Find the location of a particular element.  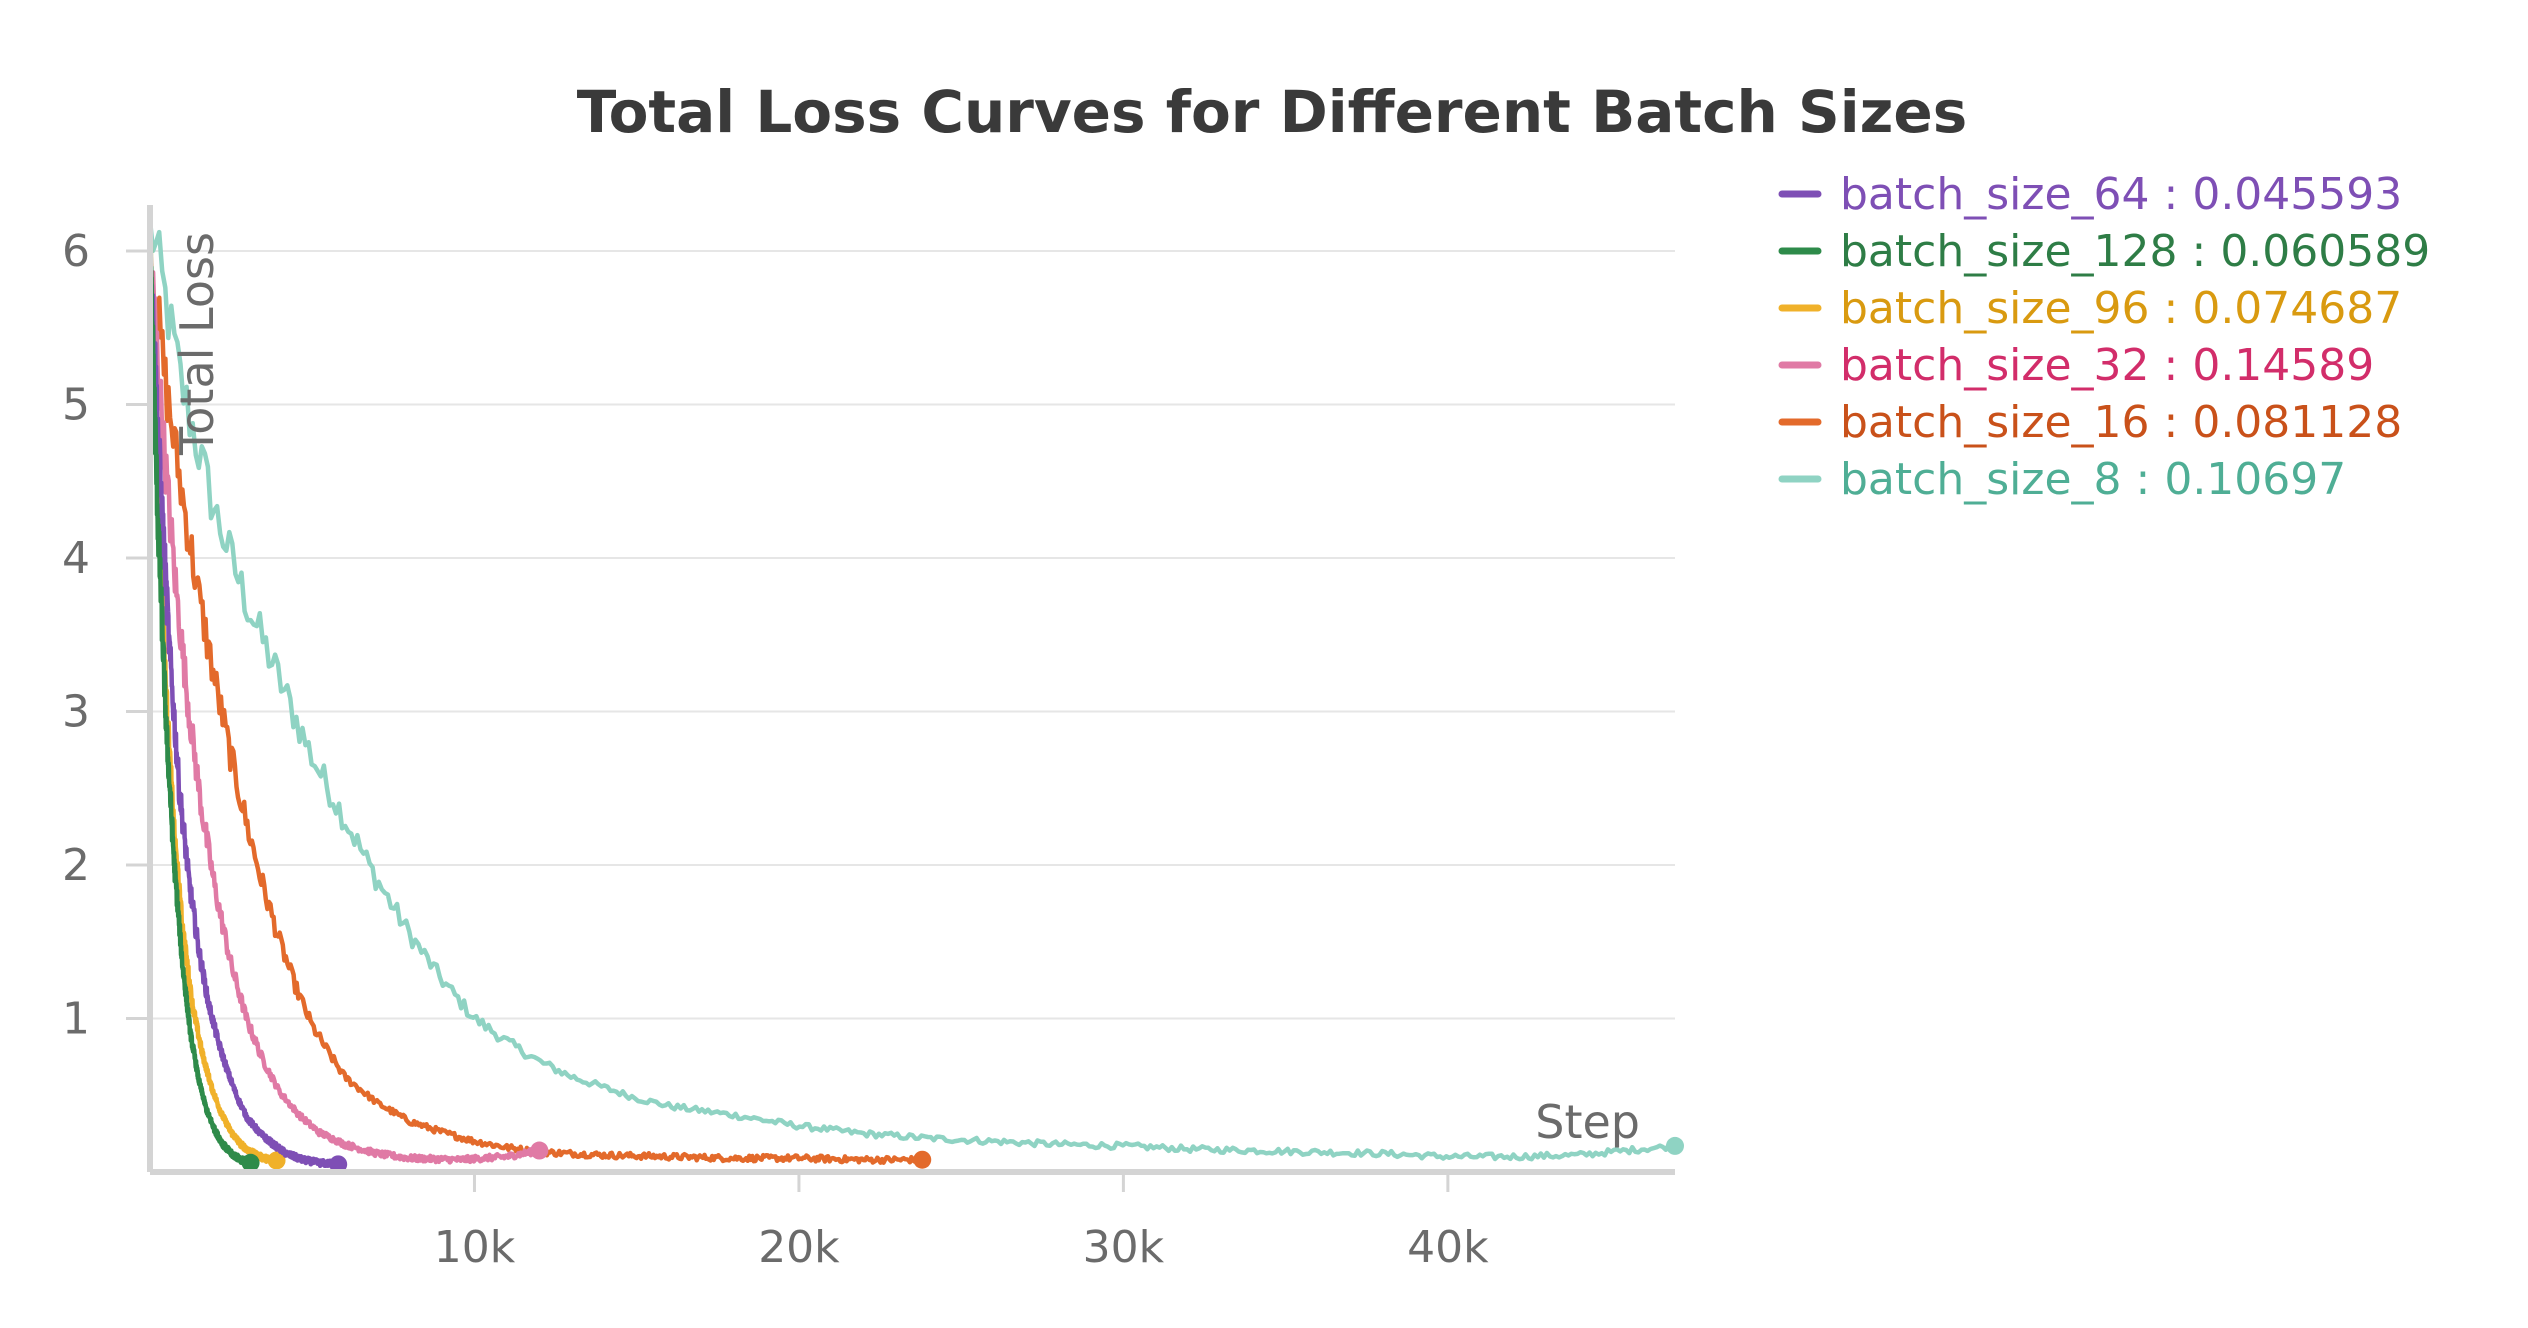

y-tick-label: 5 is located at coordinates (76, 405).